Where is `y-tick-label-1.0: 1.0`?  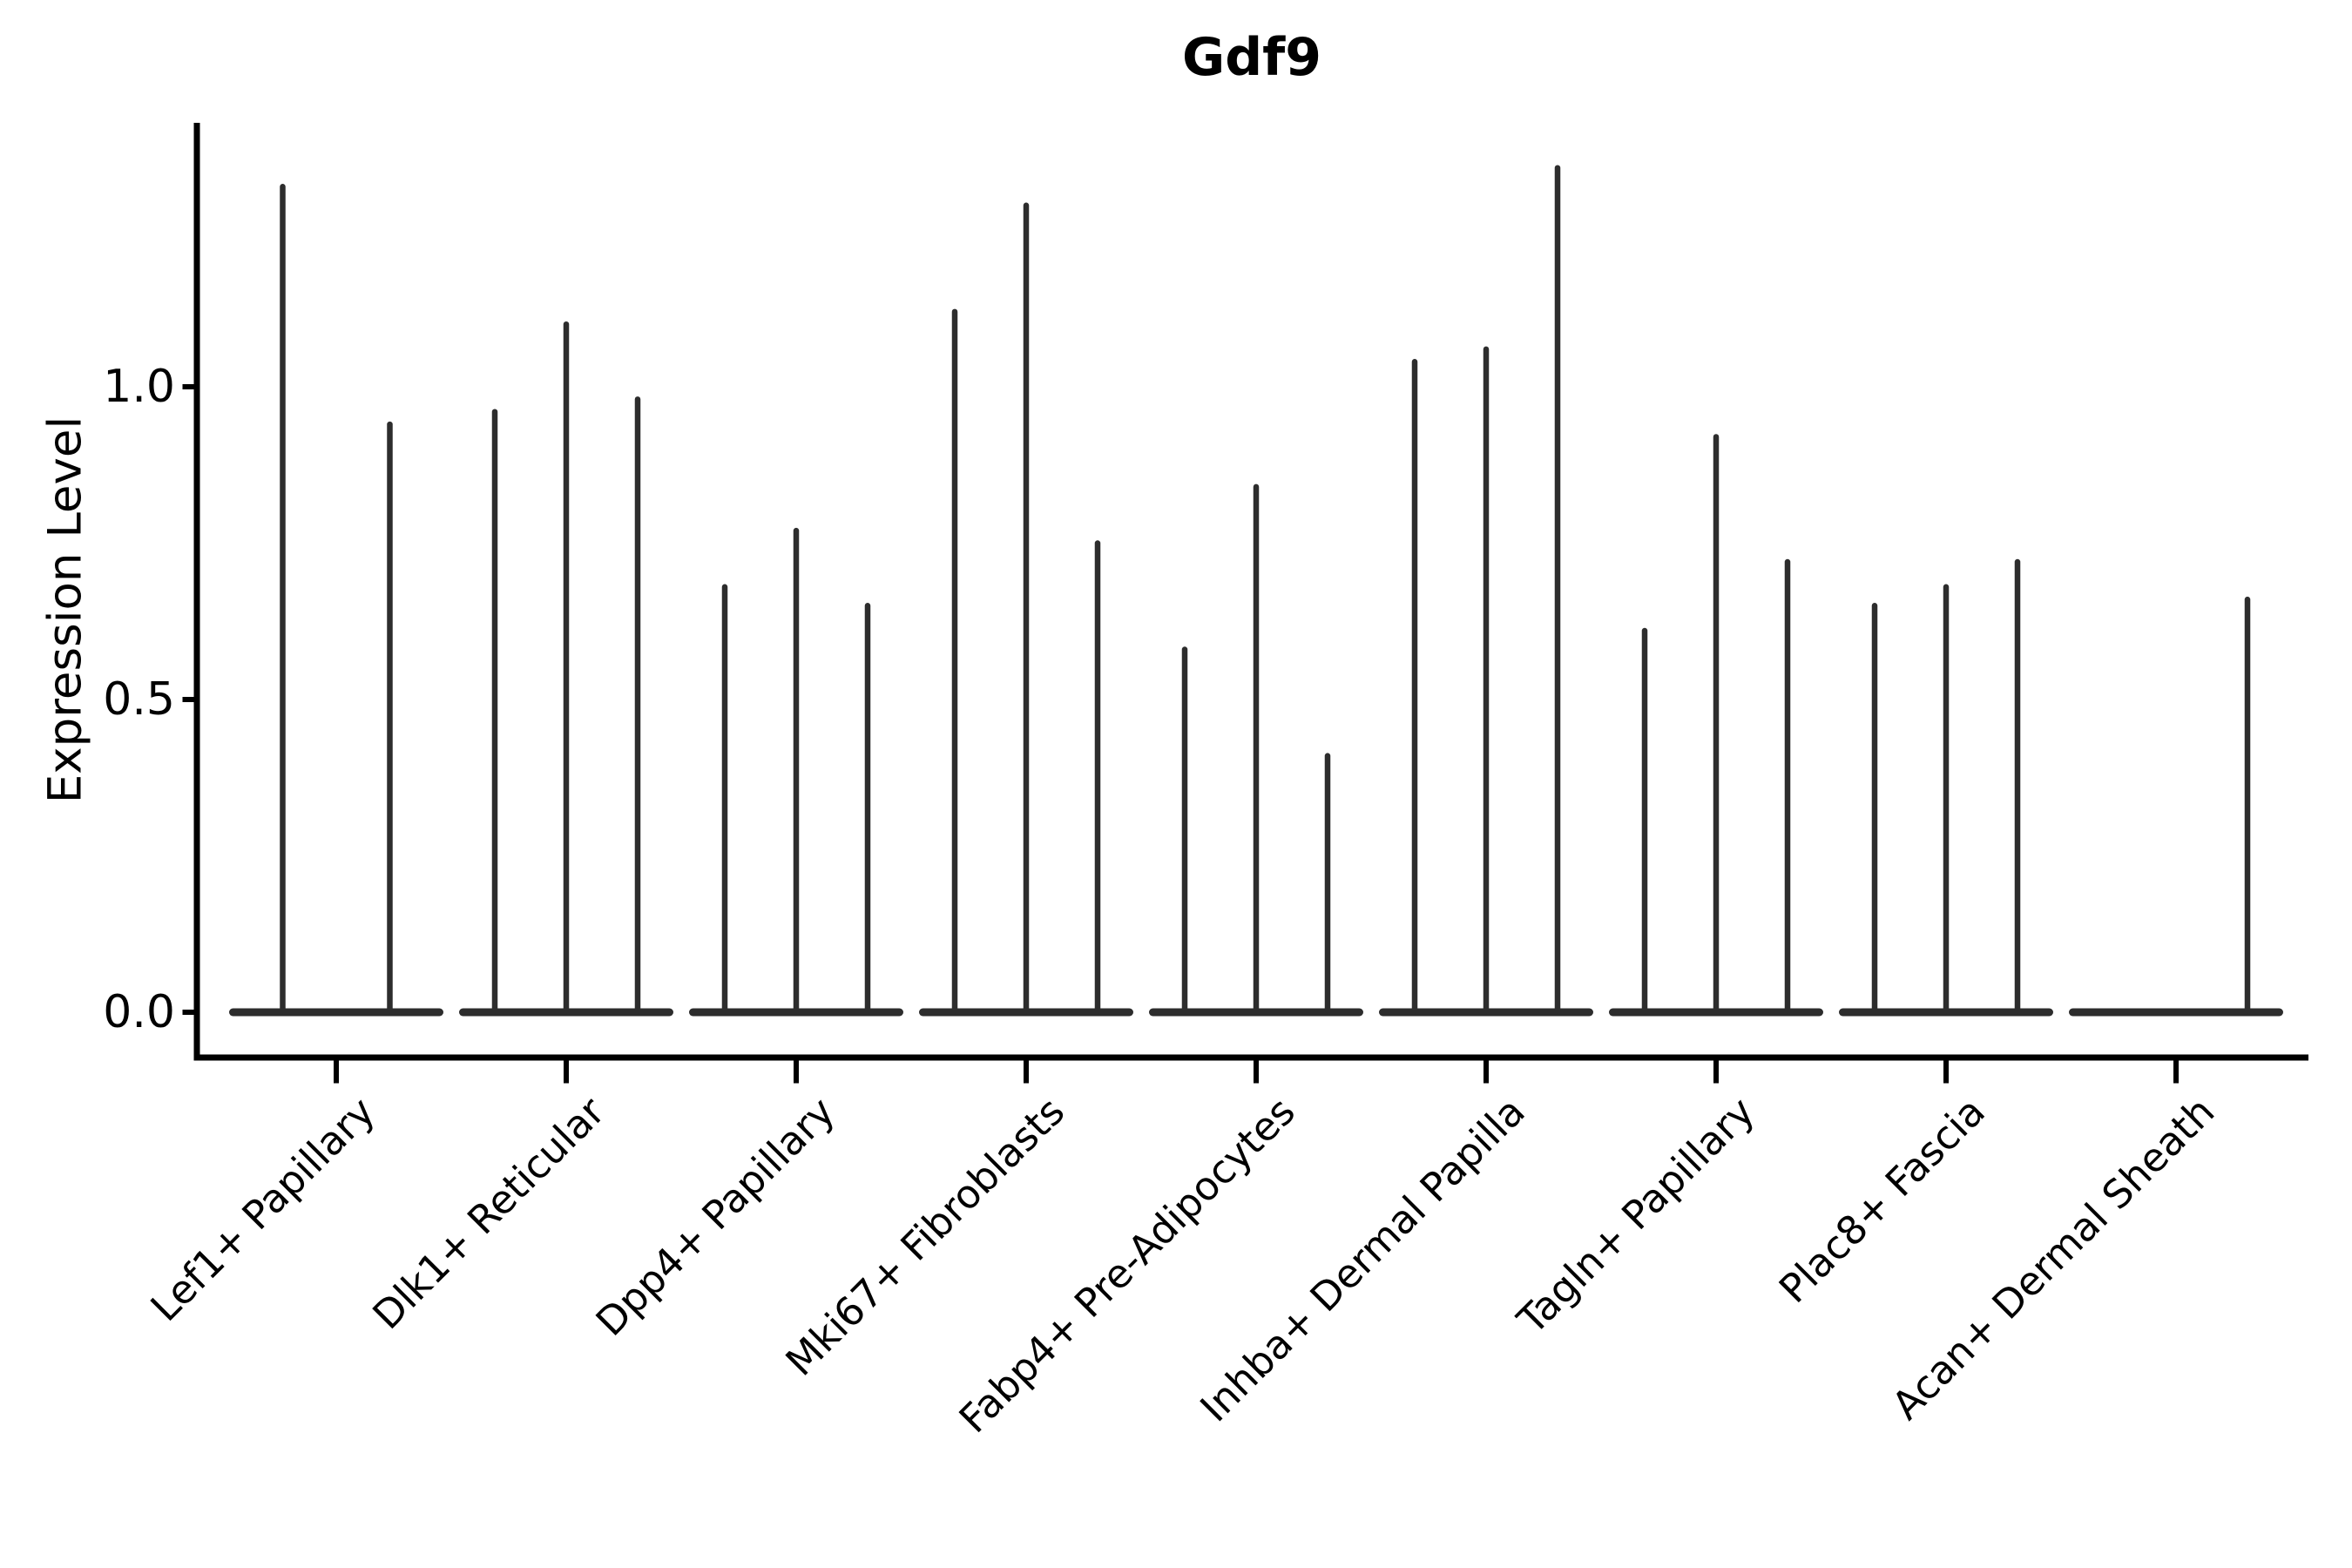
y-tick-label-1.0: 1.0 is located at coordinates (139, 387).